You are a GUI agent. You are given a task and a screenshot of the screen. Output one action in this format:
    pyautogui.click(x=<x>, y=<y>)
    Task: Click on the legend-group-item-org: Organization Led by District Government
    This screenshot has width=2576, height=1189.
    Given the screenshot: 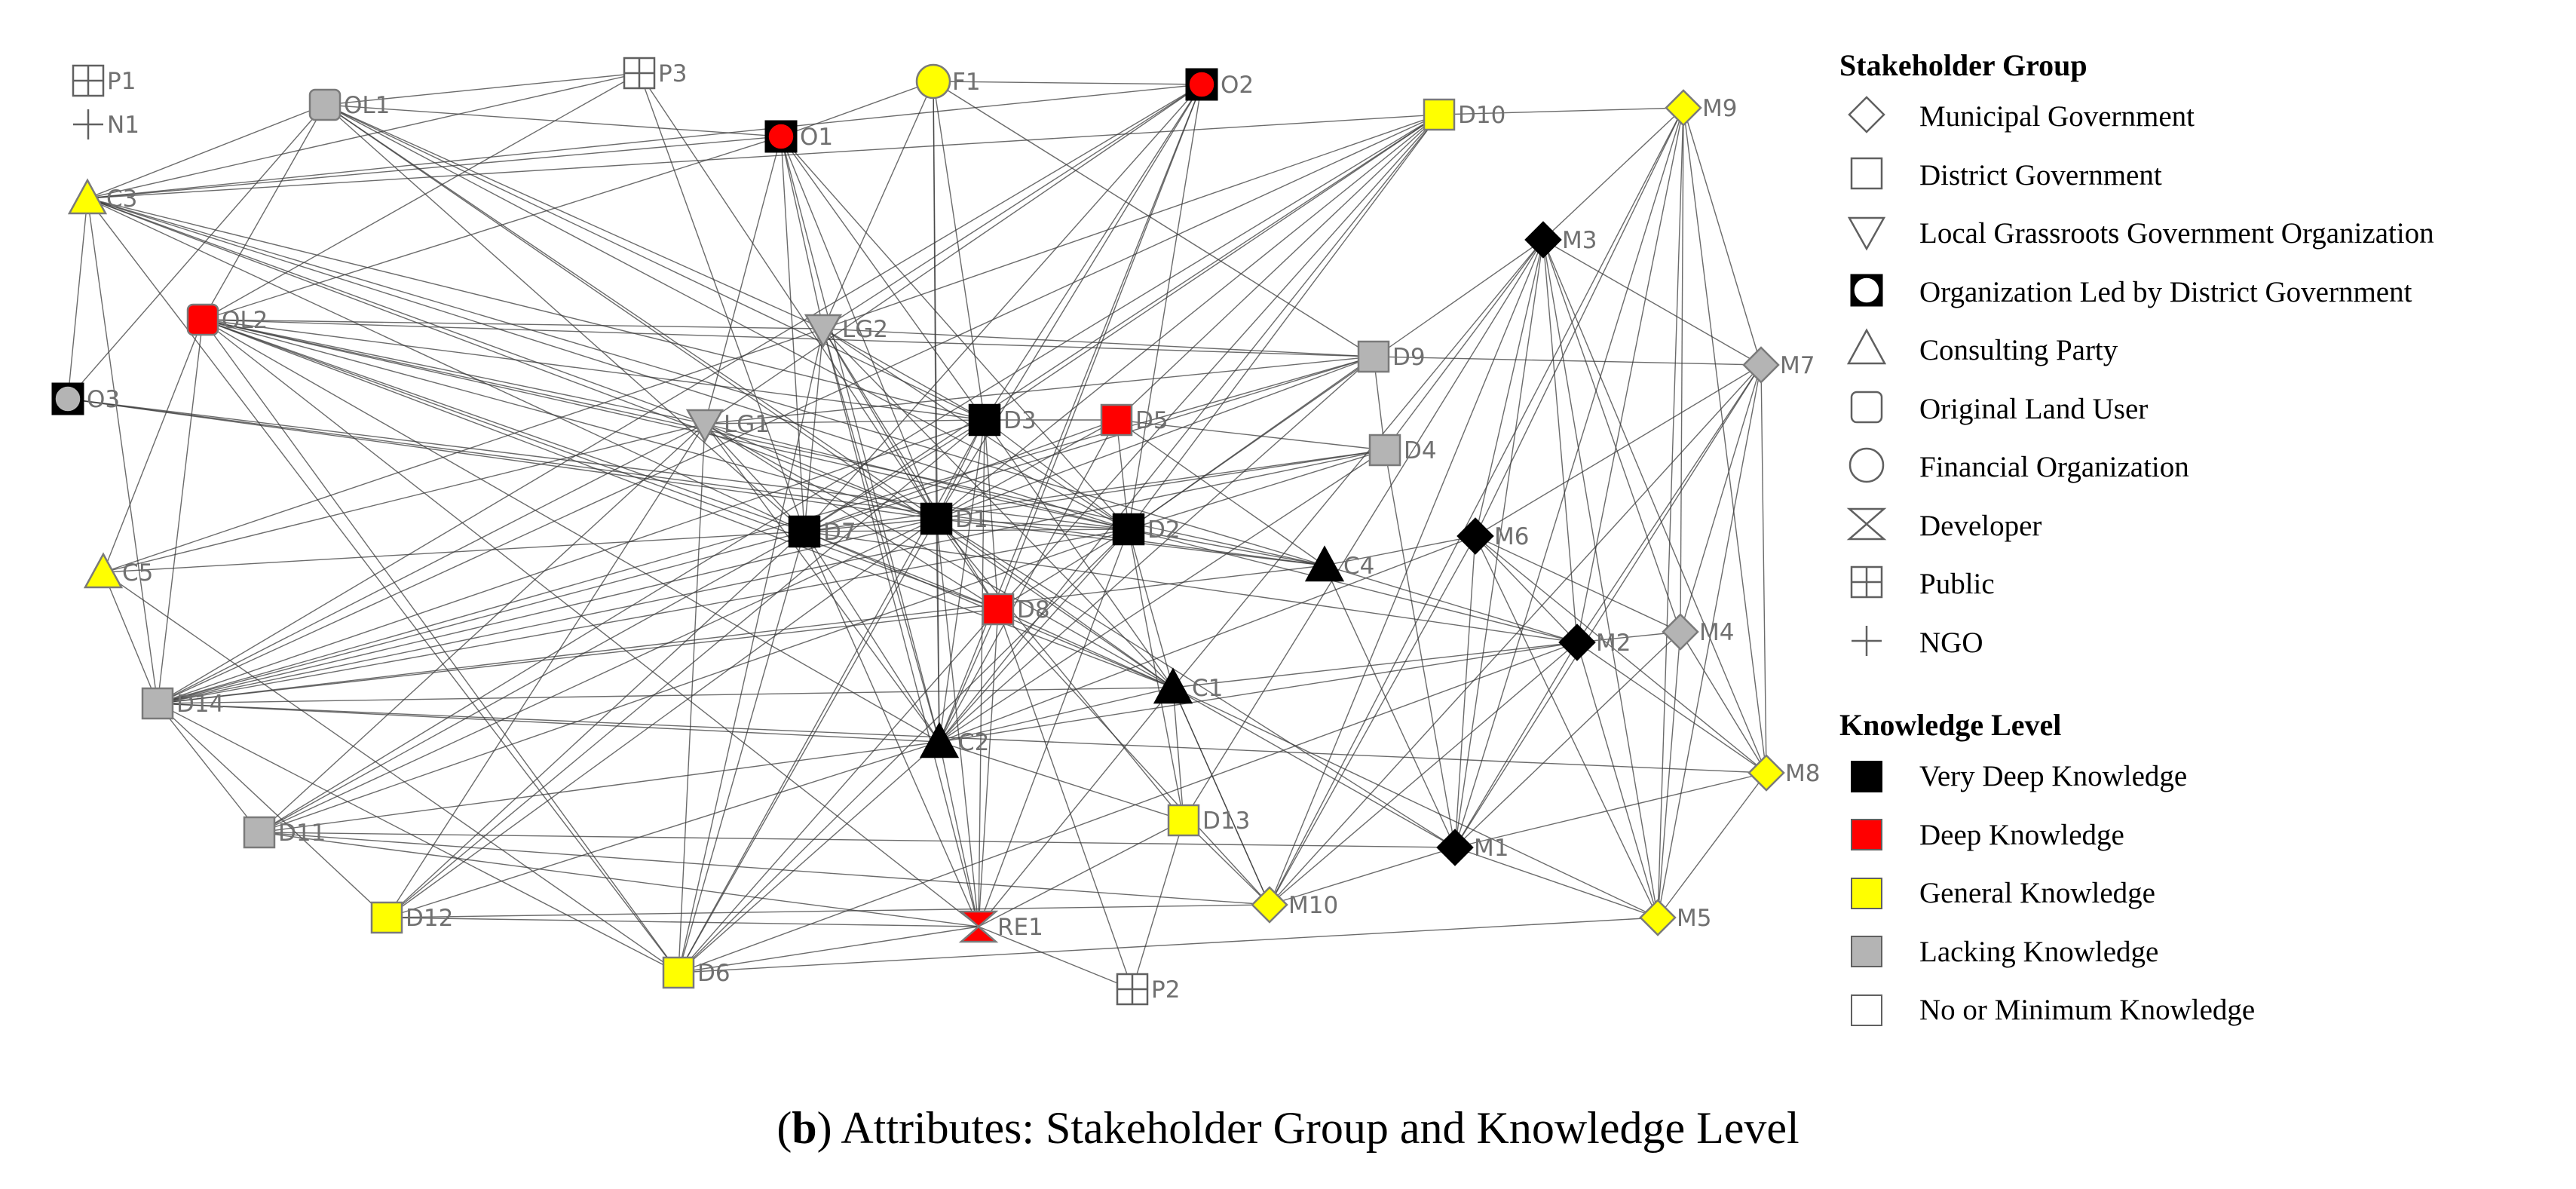 What is the action you would take?
    pyautogui.click(x=2201, y=292)
    